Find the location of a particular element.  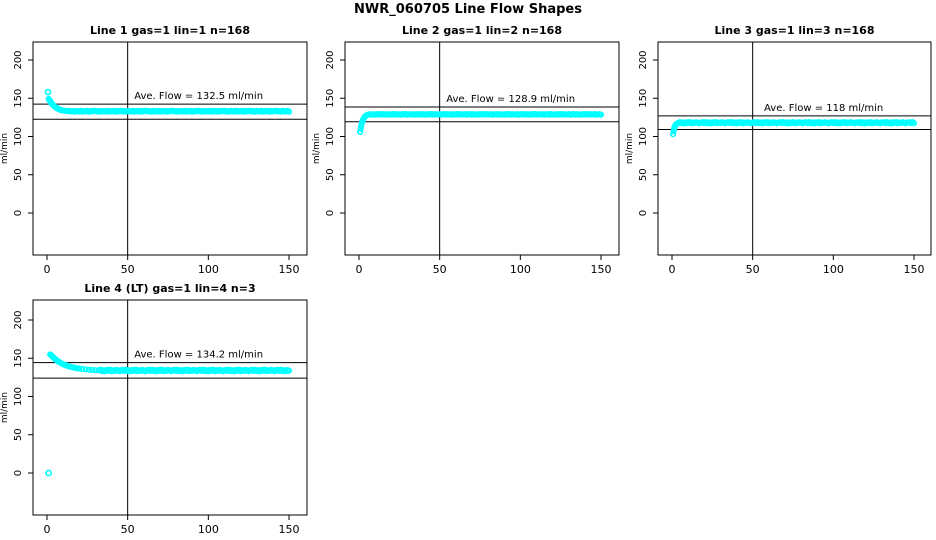

figure-title: NWR_060705 Line Flow Shapes is located at coordinates (468, 9).